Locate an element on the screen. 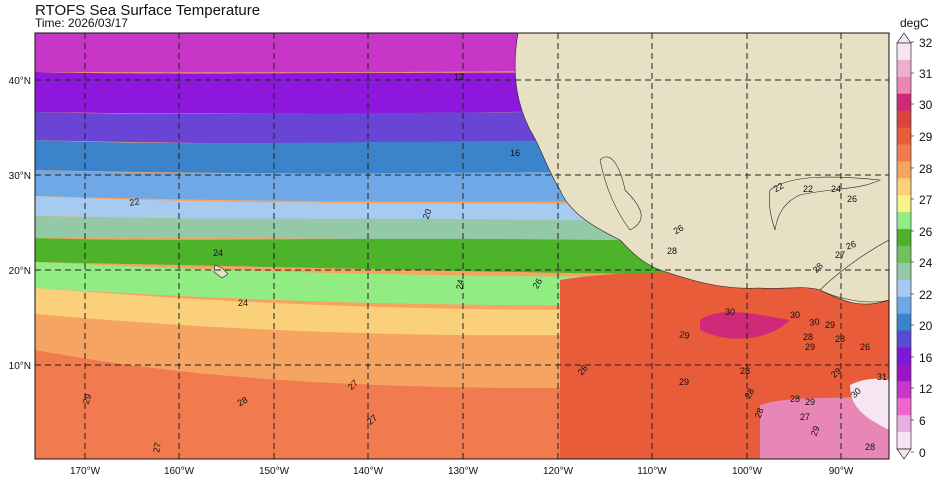  hawaii-island is located at coordinates (221, 271).